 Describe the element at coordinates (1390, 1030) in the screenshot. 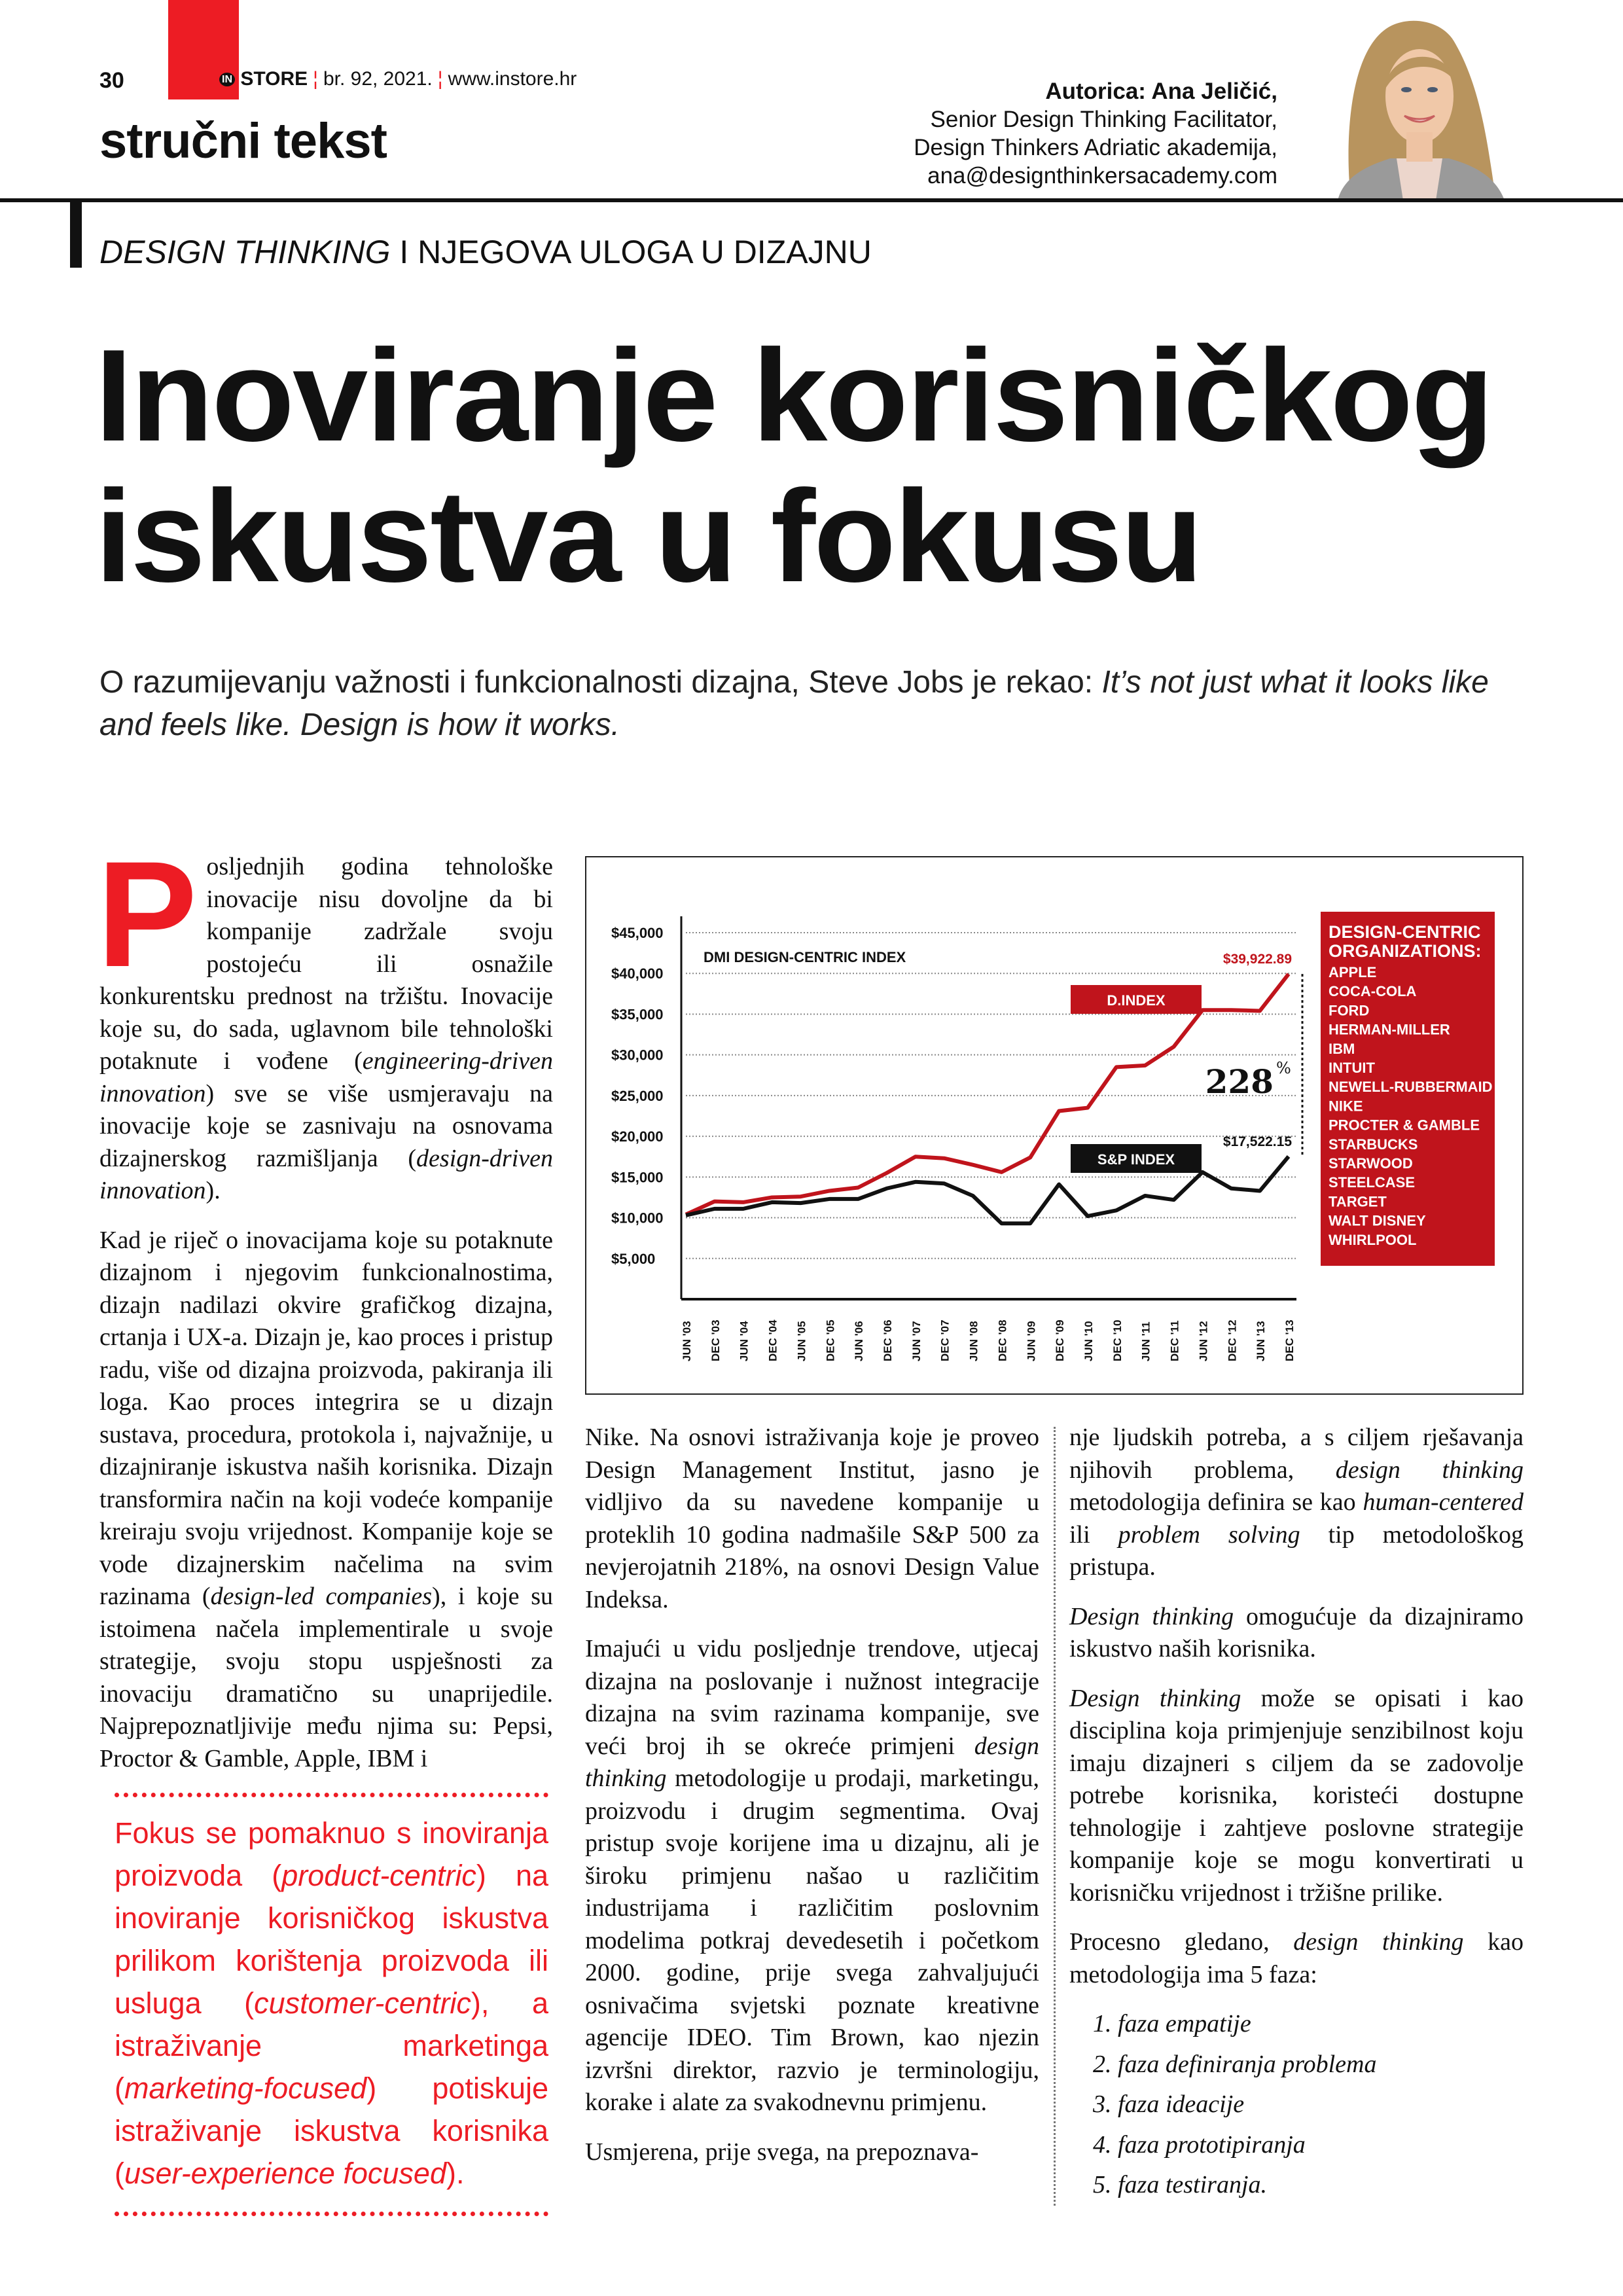

I see `organization-item: HERMAN-MILLER` at that location.